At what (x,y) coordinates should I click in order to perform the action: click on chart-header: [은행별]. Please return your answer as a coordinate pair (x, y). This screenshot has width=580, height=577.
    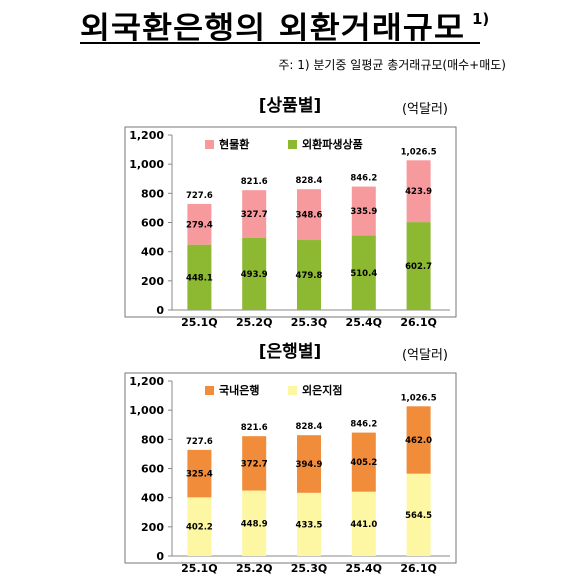
    Looking at the image, I should click on (290, 352).